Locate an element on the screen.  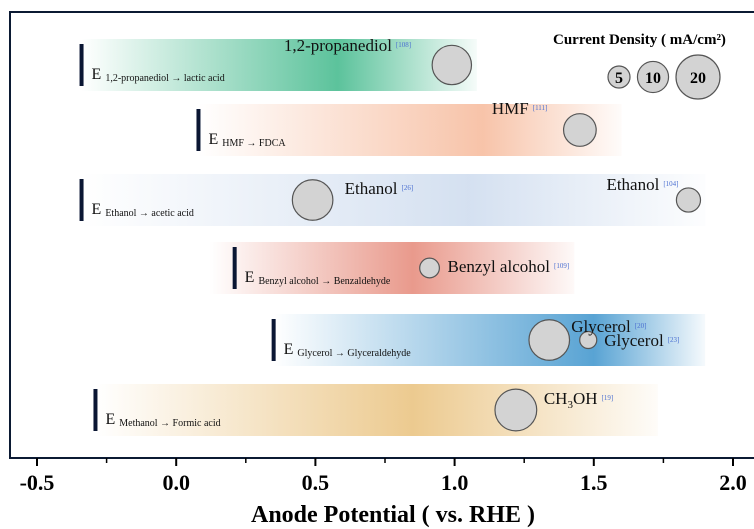
point-label: Benzyl alcohol [109] is located at coordinates (509, 266).